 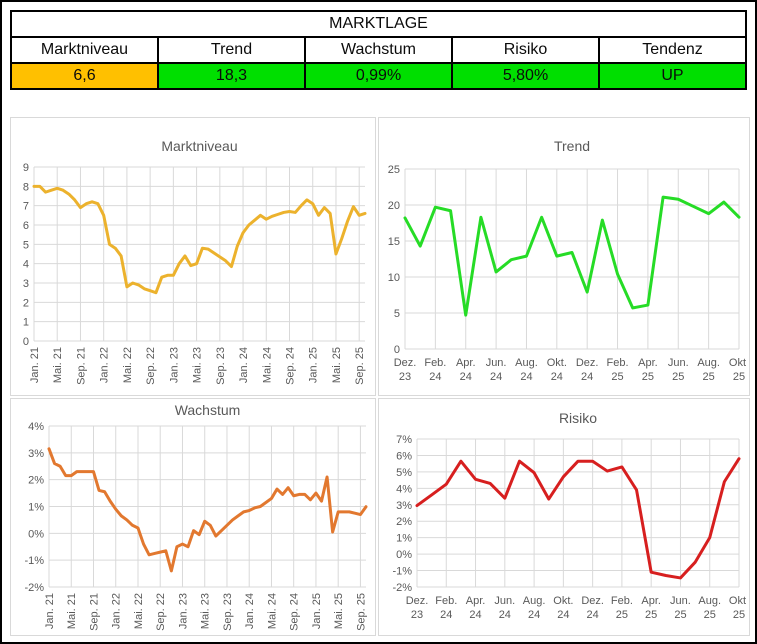 I want to click on value-trend: 18,3, so click(x=231, y=76).